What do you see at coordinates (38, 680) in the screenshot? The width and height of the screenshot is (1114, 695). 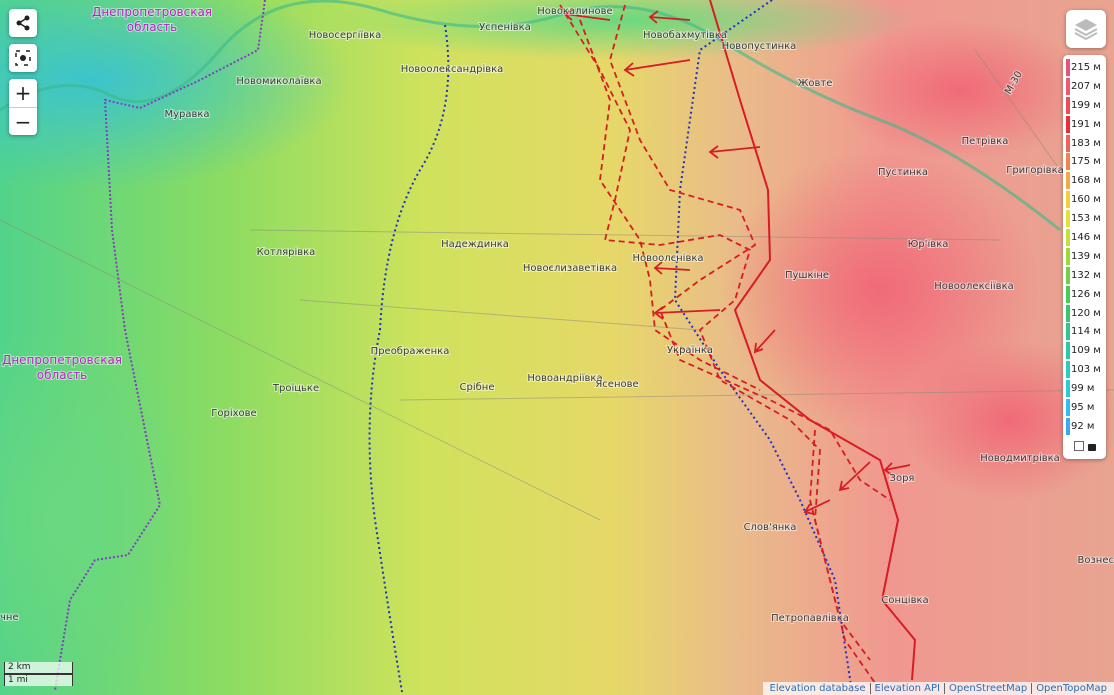 I see `scale-mi: 1 mi` at bounding box center [38, 680].